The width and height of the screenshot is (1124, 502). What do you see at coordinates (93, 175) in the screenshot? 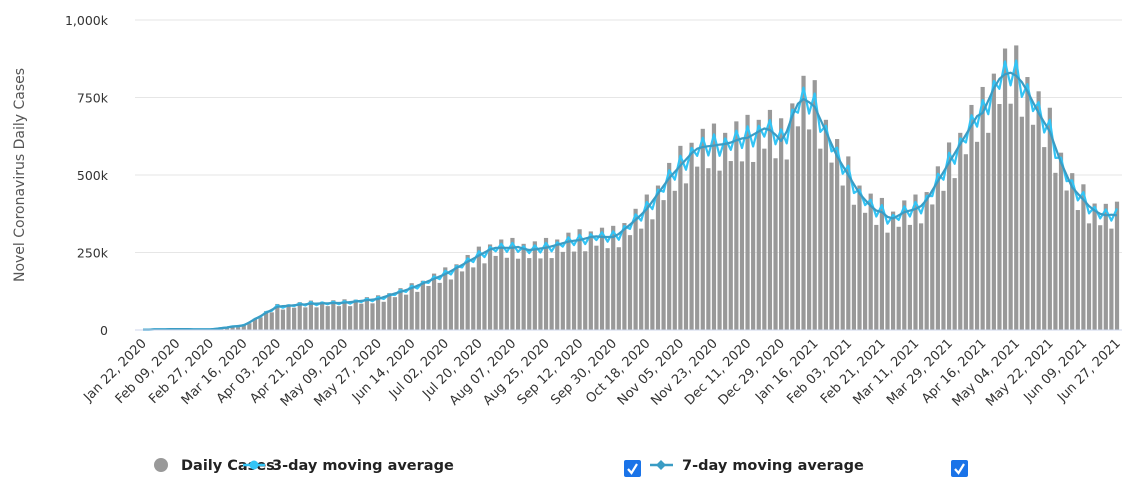
I see `y-tick-label: 500k` at bounding box center [93, 175].